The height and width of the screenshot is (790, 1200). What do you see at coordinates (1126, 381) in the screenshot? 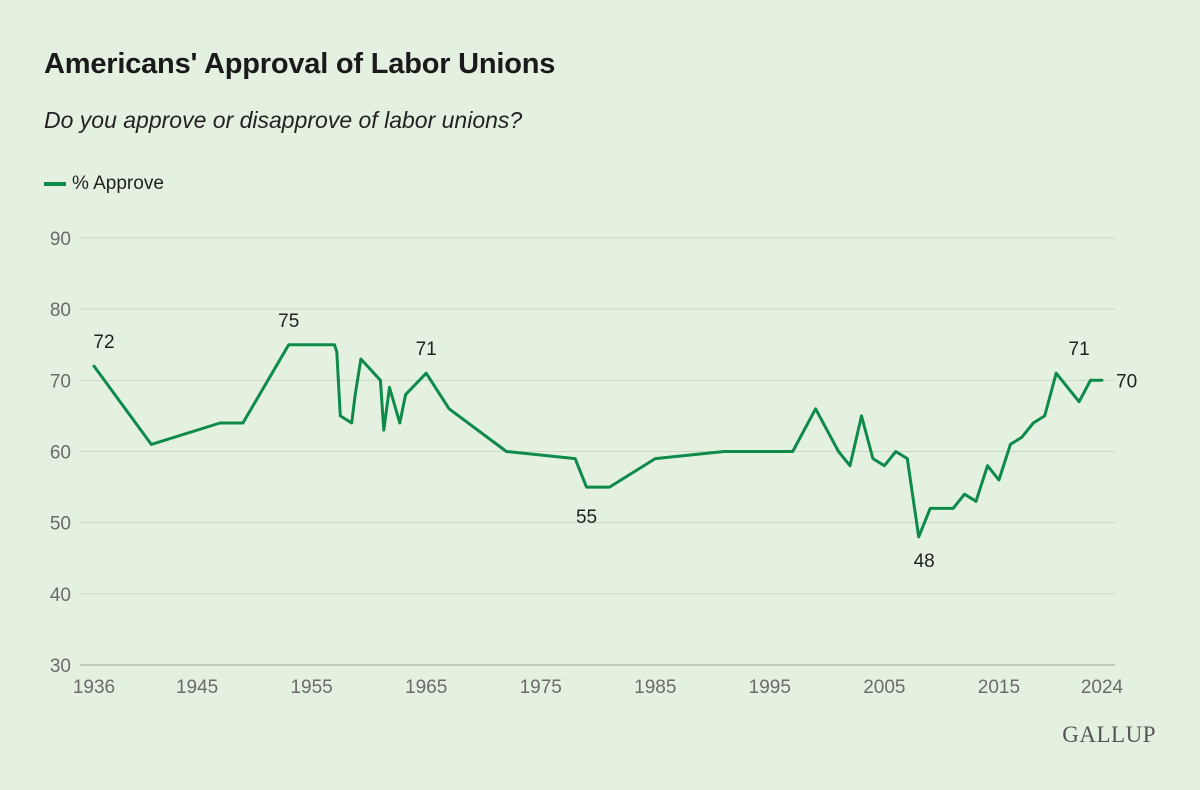
I see `data-label: 70` at bounding box center [1126, 381].